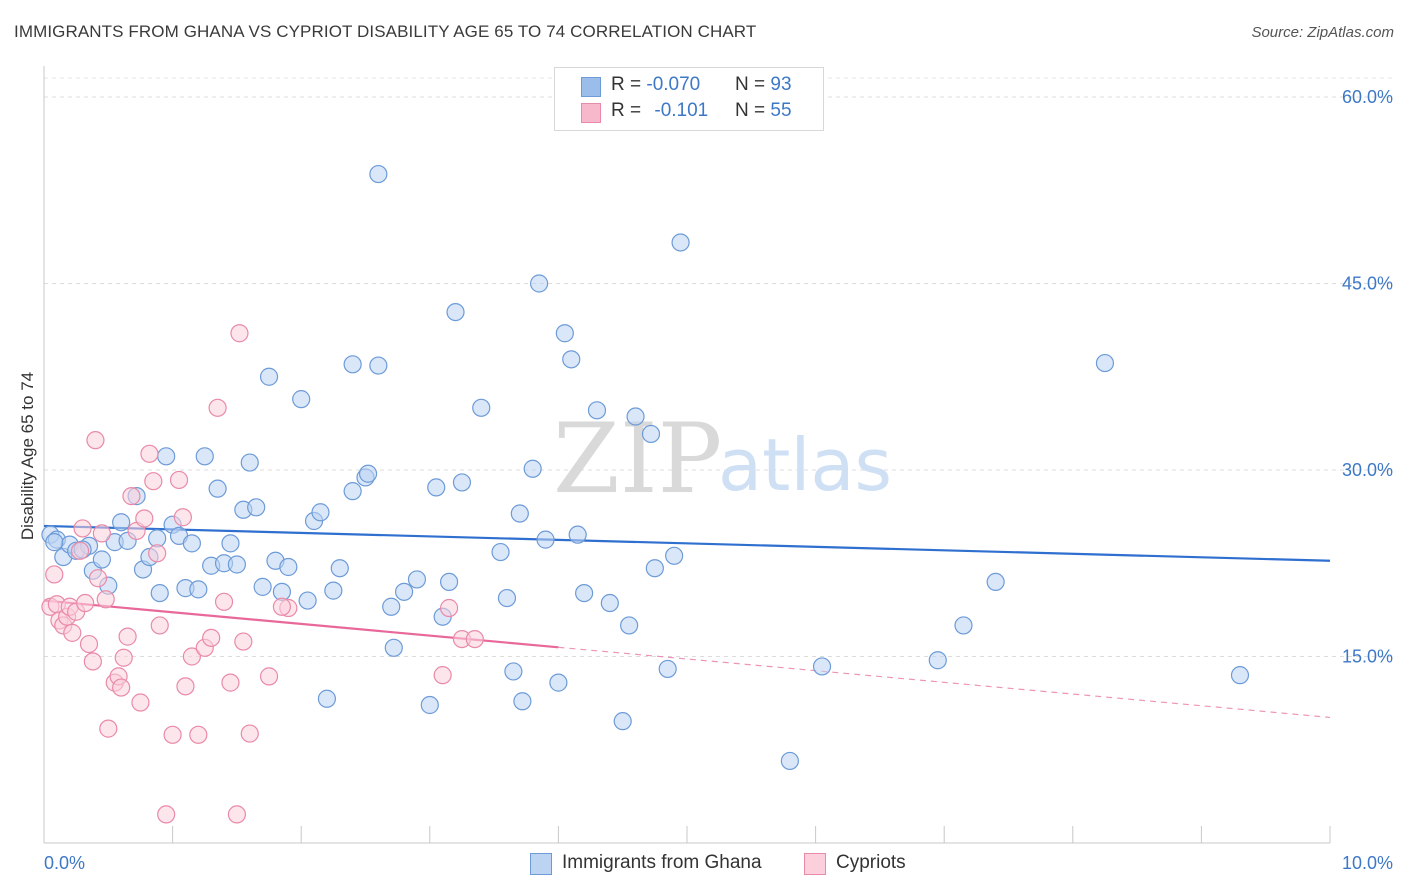 The width and height of the screenshot is (1406, 892). I want to click on legend-n-value: 55, so click(781, 110).